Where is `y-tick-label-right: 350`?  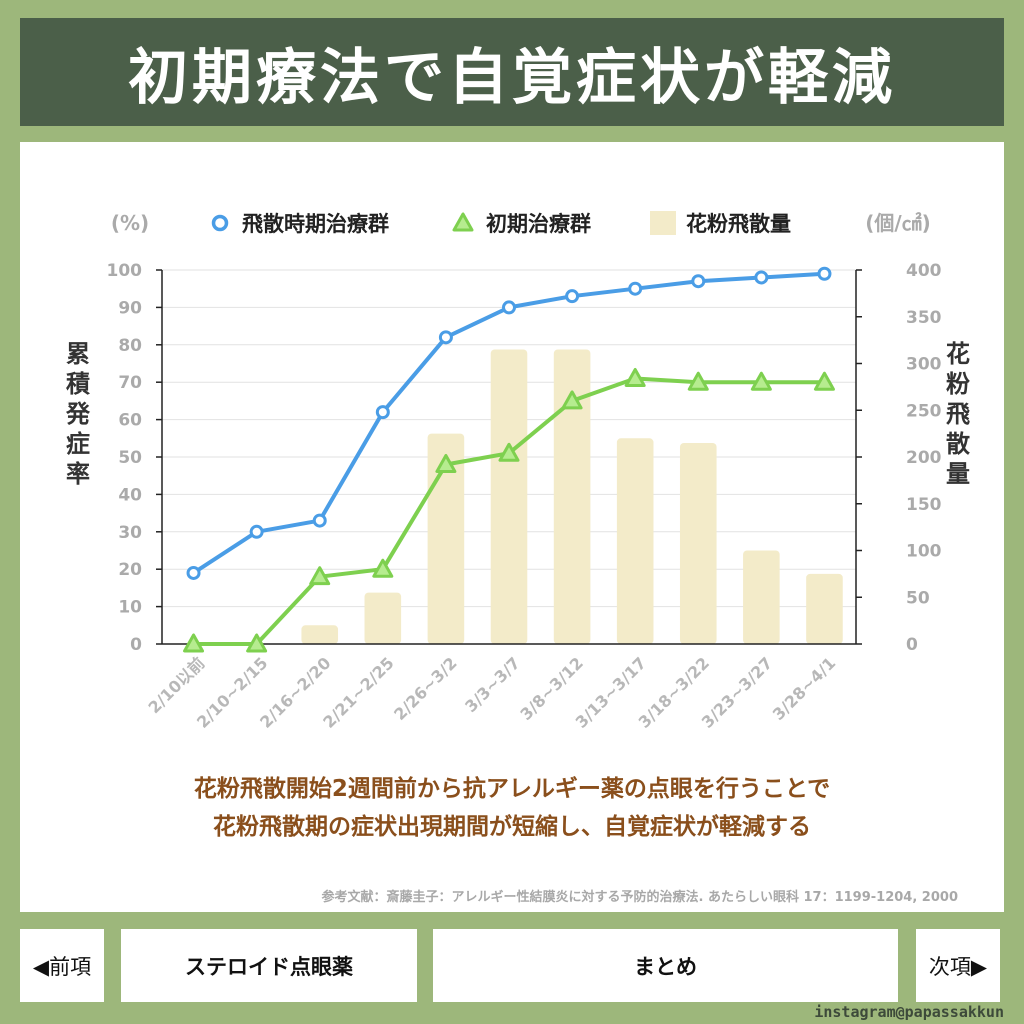 y-tick-label-right: 350 is located at coordinates (924, 318).